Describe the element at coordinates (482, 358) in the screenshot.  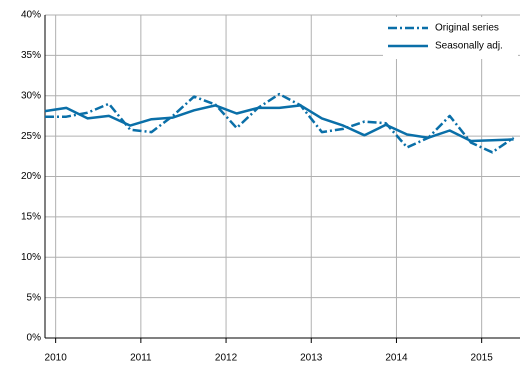
I see `x-tick-label: 2015` at that location.